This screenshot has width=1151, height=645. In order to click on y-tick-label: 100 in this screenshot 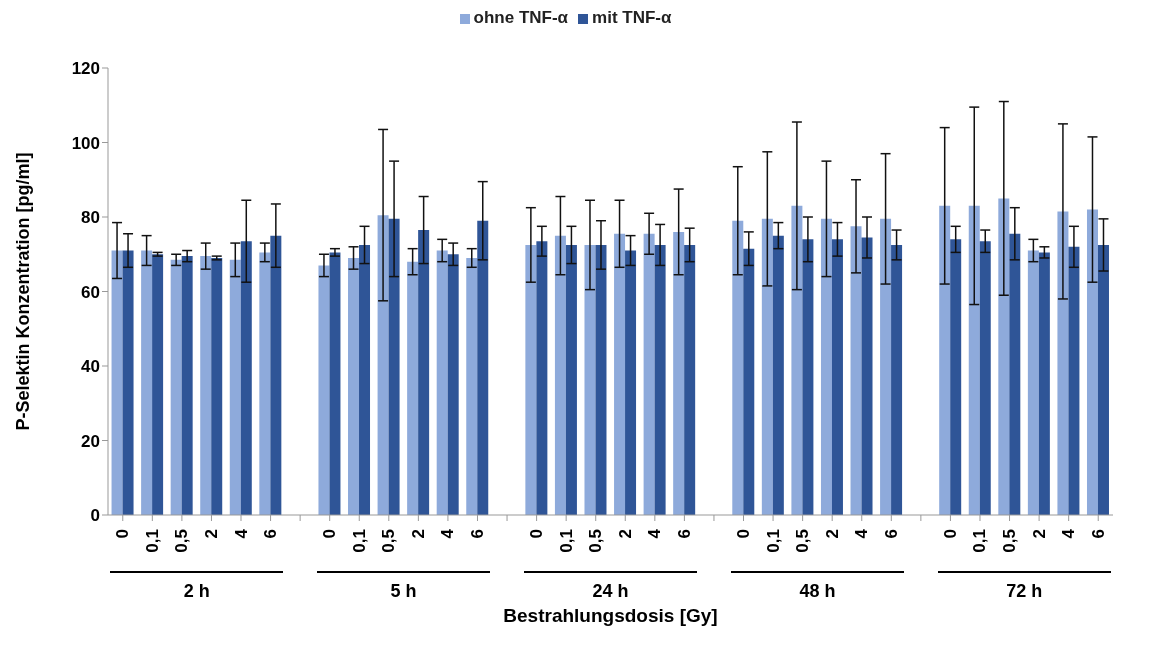, I will do `click(85, 143)`.